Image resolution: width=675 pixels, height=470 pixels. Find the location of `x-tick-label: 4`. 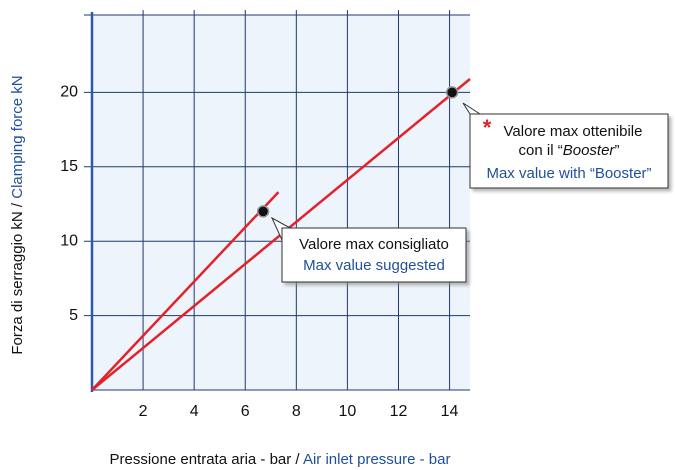

x-tick-label: 4 is located at coordinates (194, 411).